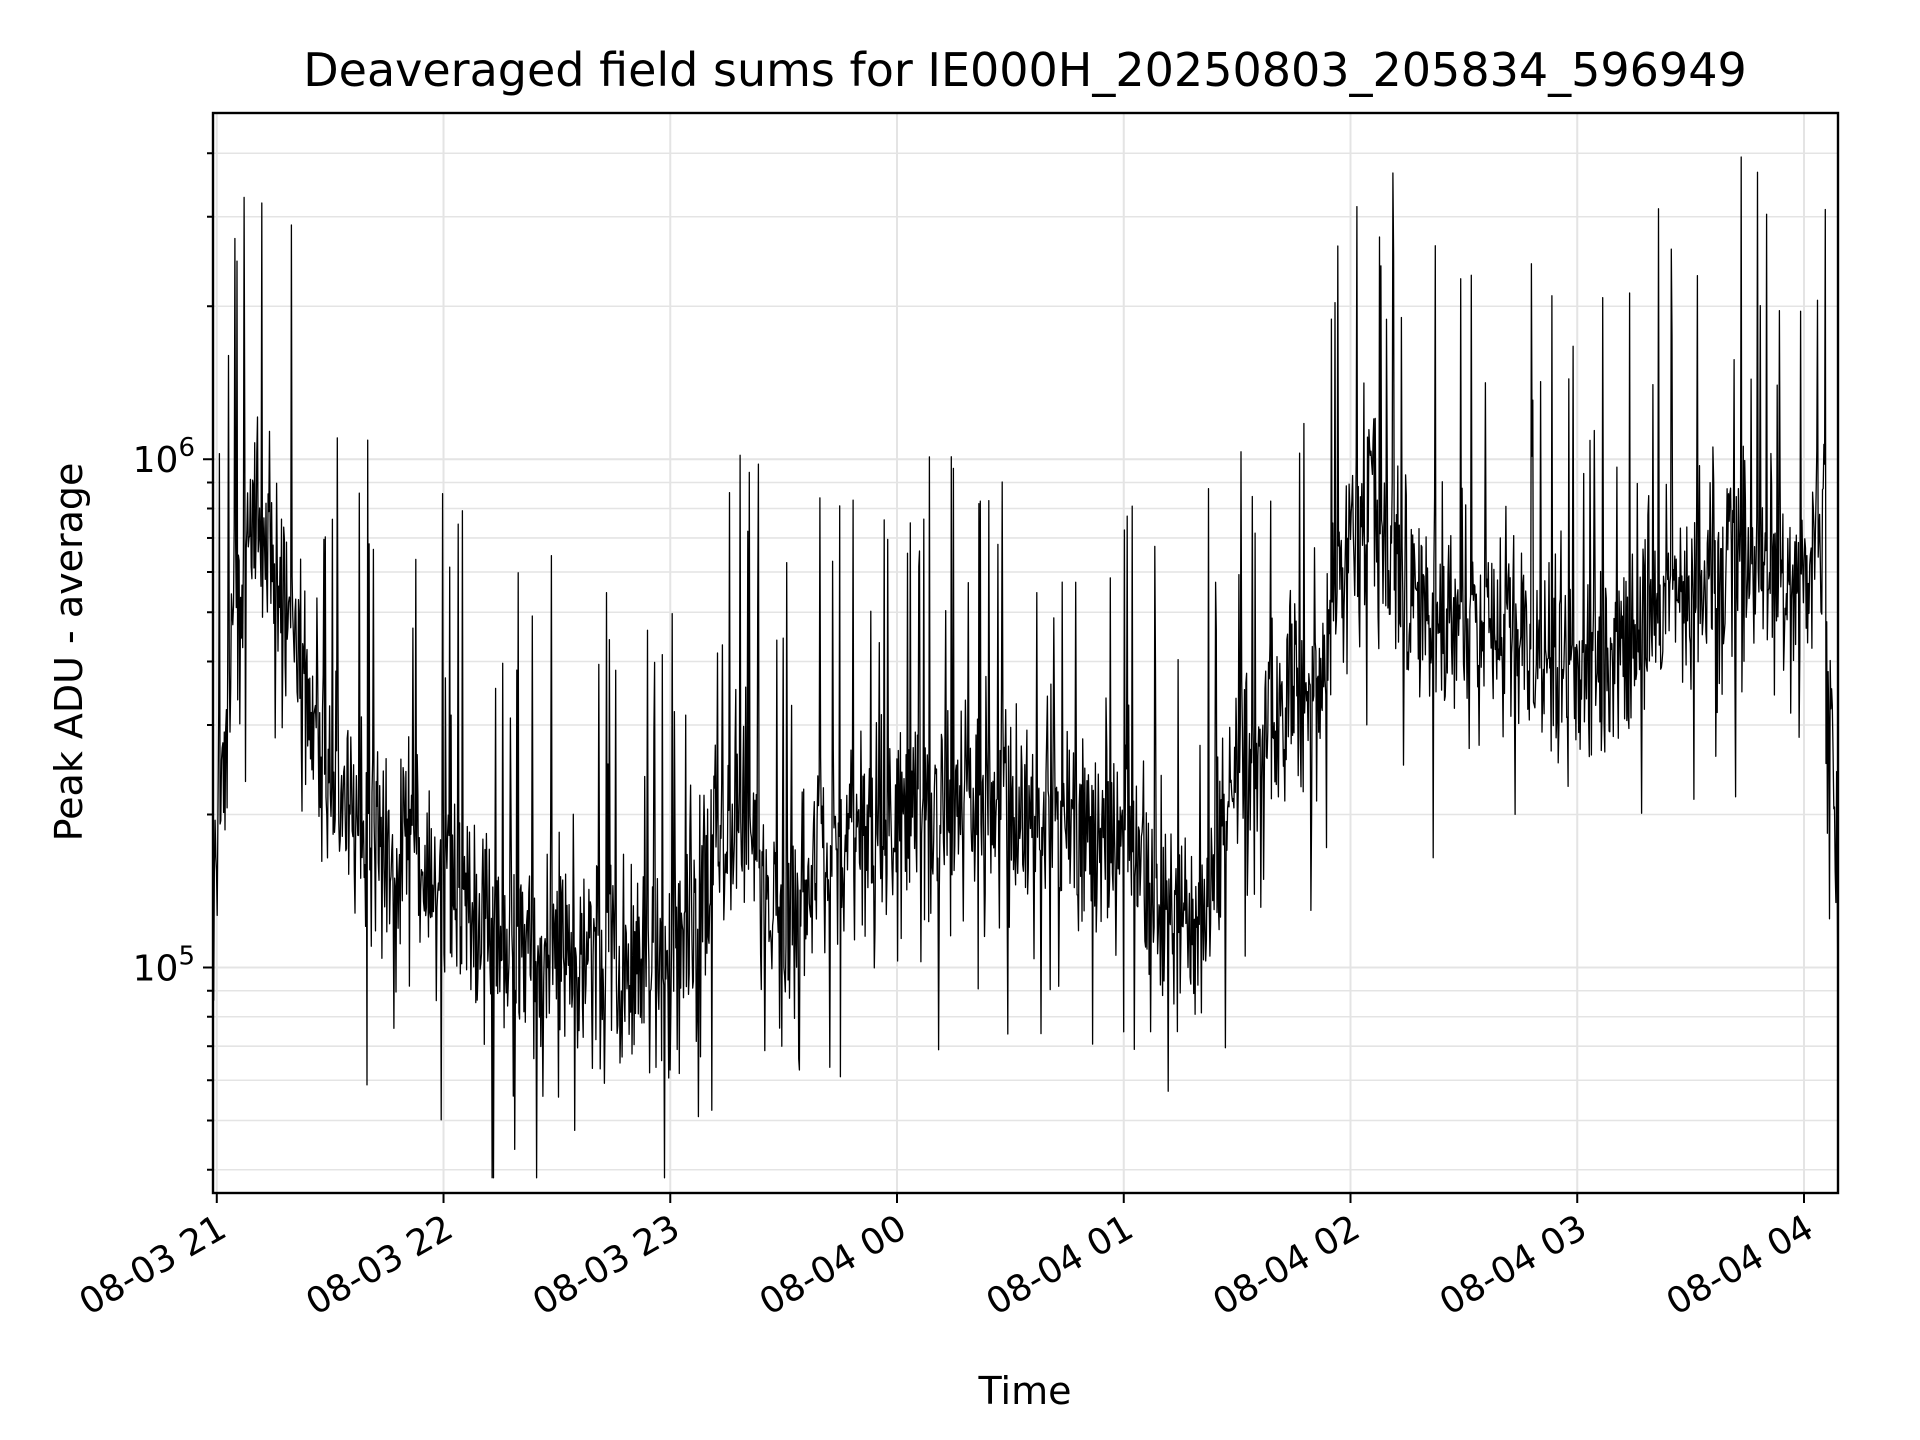 The image size is (1920, 1440). I want to click on y-axis-ticks: 10⁵ 10⁶, so click(173, 661).